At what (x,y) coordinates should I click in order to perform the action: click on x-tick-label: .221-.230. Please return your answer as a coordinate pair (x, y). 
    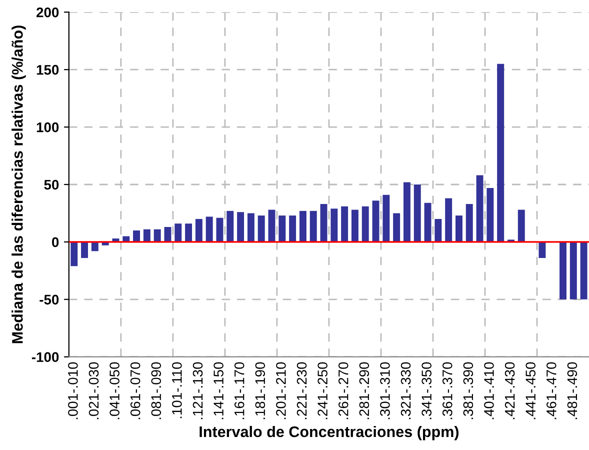
    Looking at the image, I should click on (301, 391).